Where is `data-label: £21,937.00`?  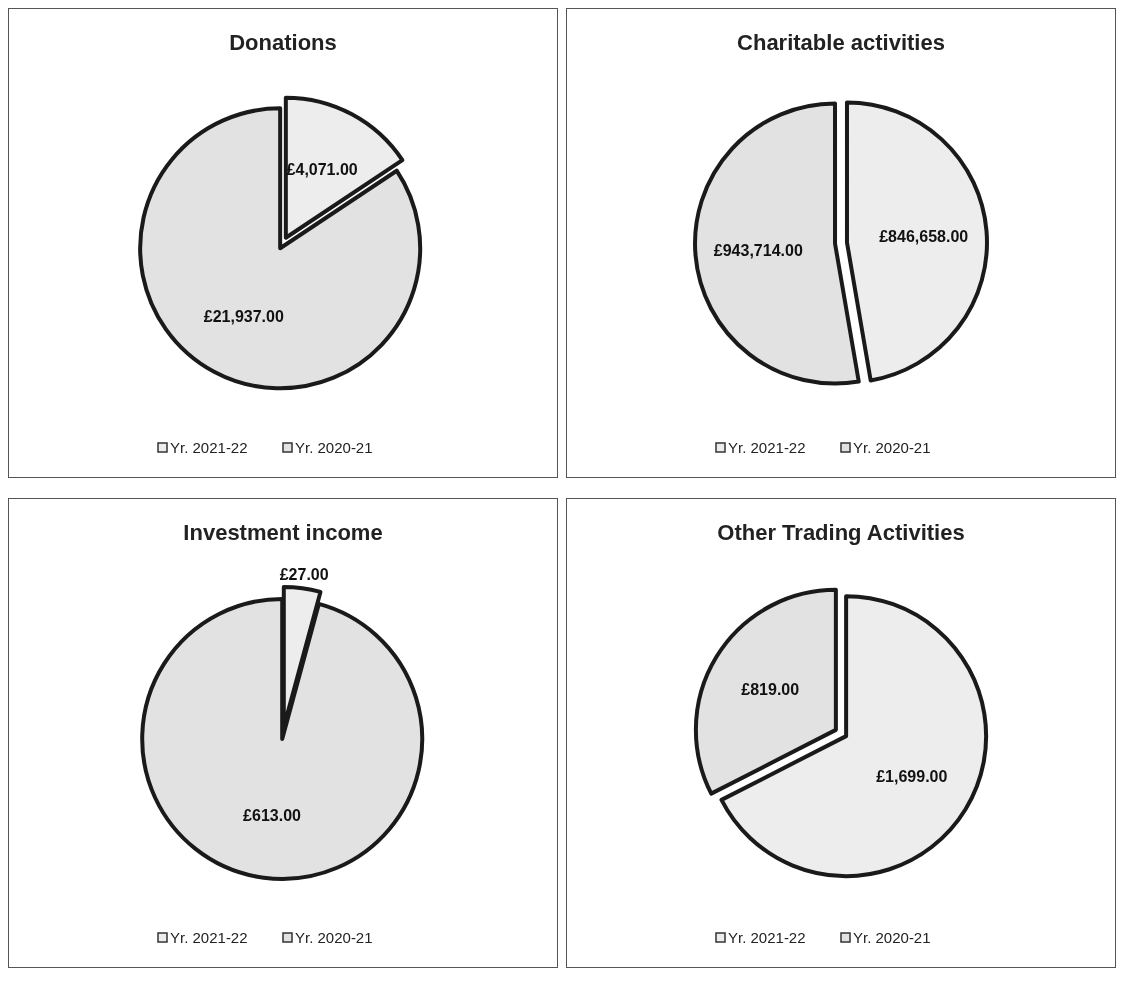
data-label: £21,937.00 is located at coordinates (243, 316).